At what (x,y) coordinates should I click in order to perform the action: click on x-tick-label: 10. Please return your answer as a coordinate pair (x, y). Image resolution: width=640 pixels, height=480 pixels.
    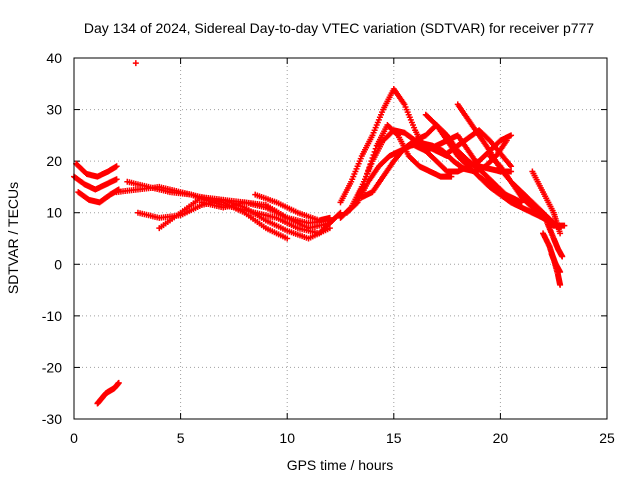
    Looking at the image, I should click on (287, 438).